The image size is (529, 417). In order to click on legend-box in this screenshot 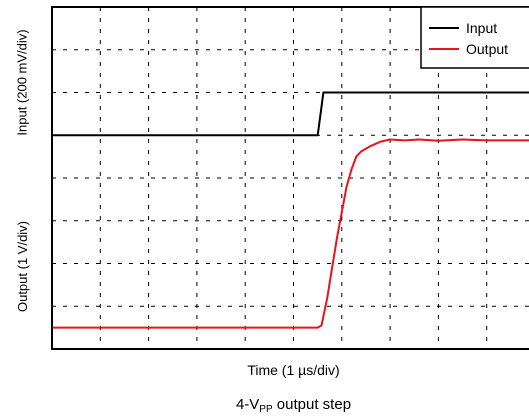, I will do `click(474, 37)`.